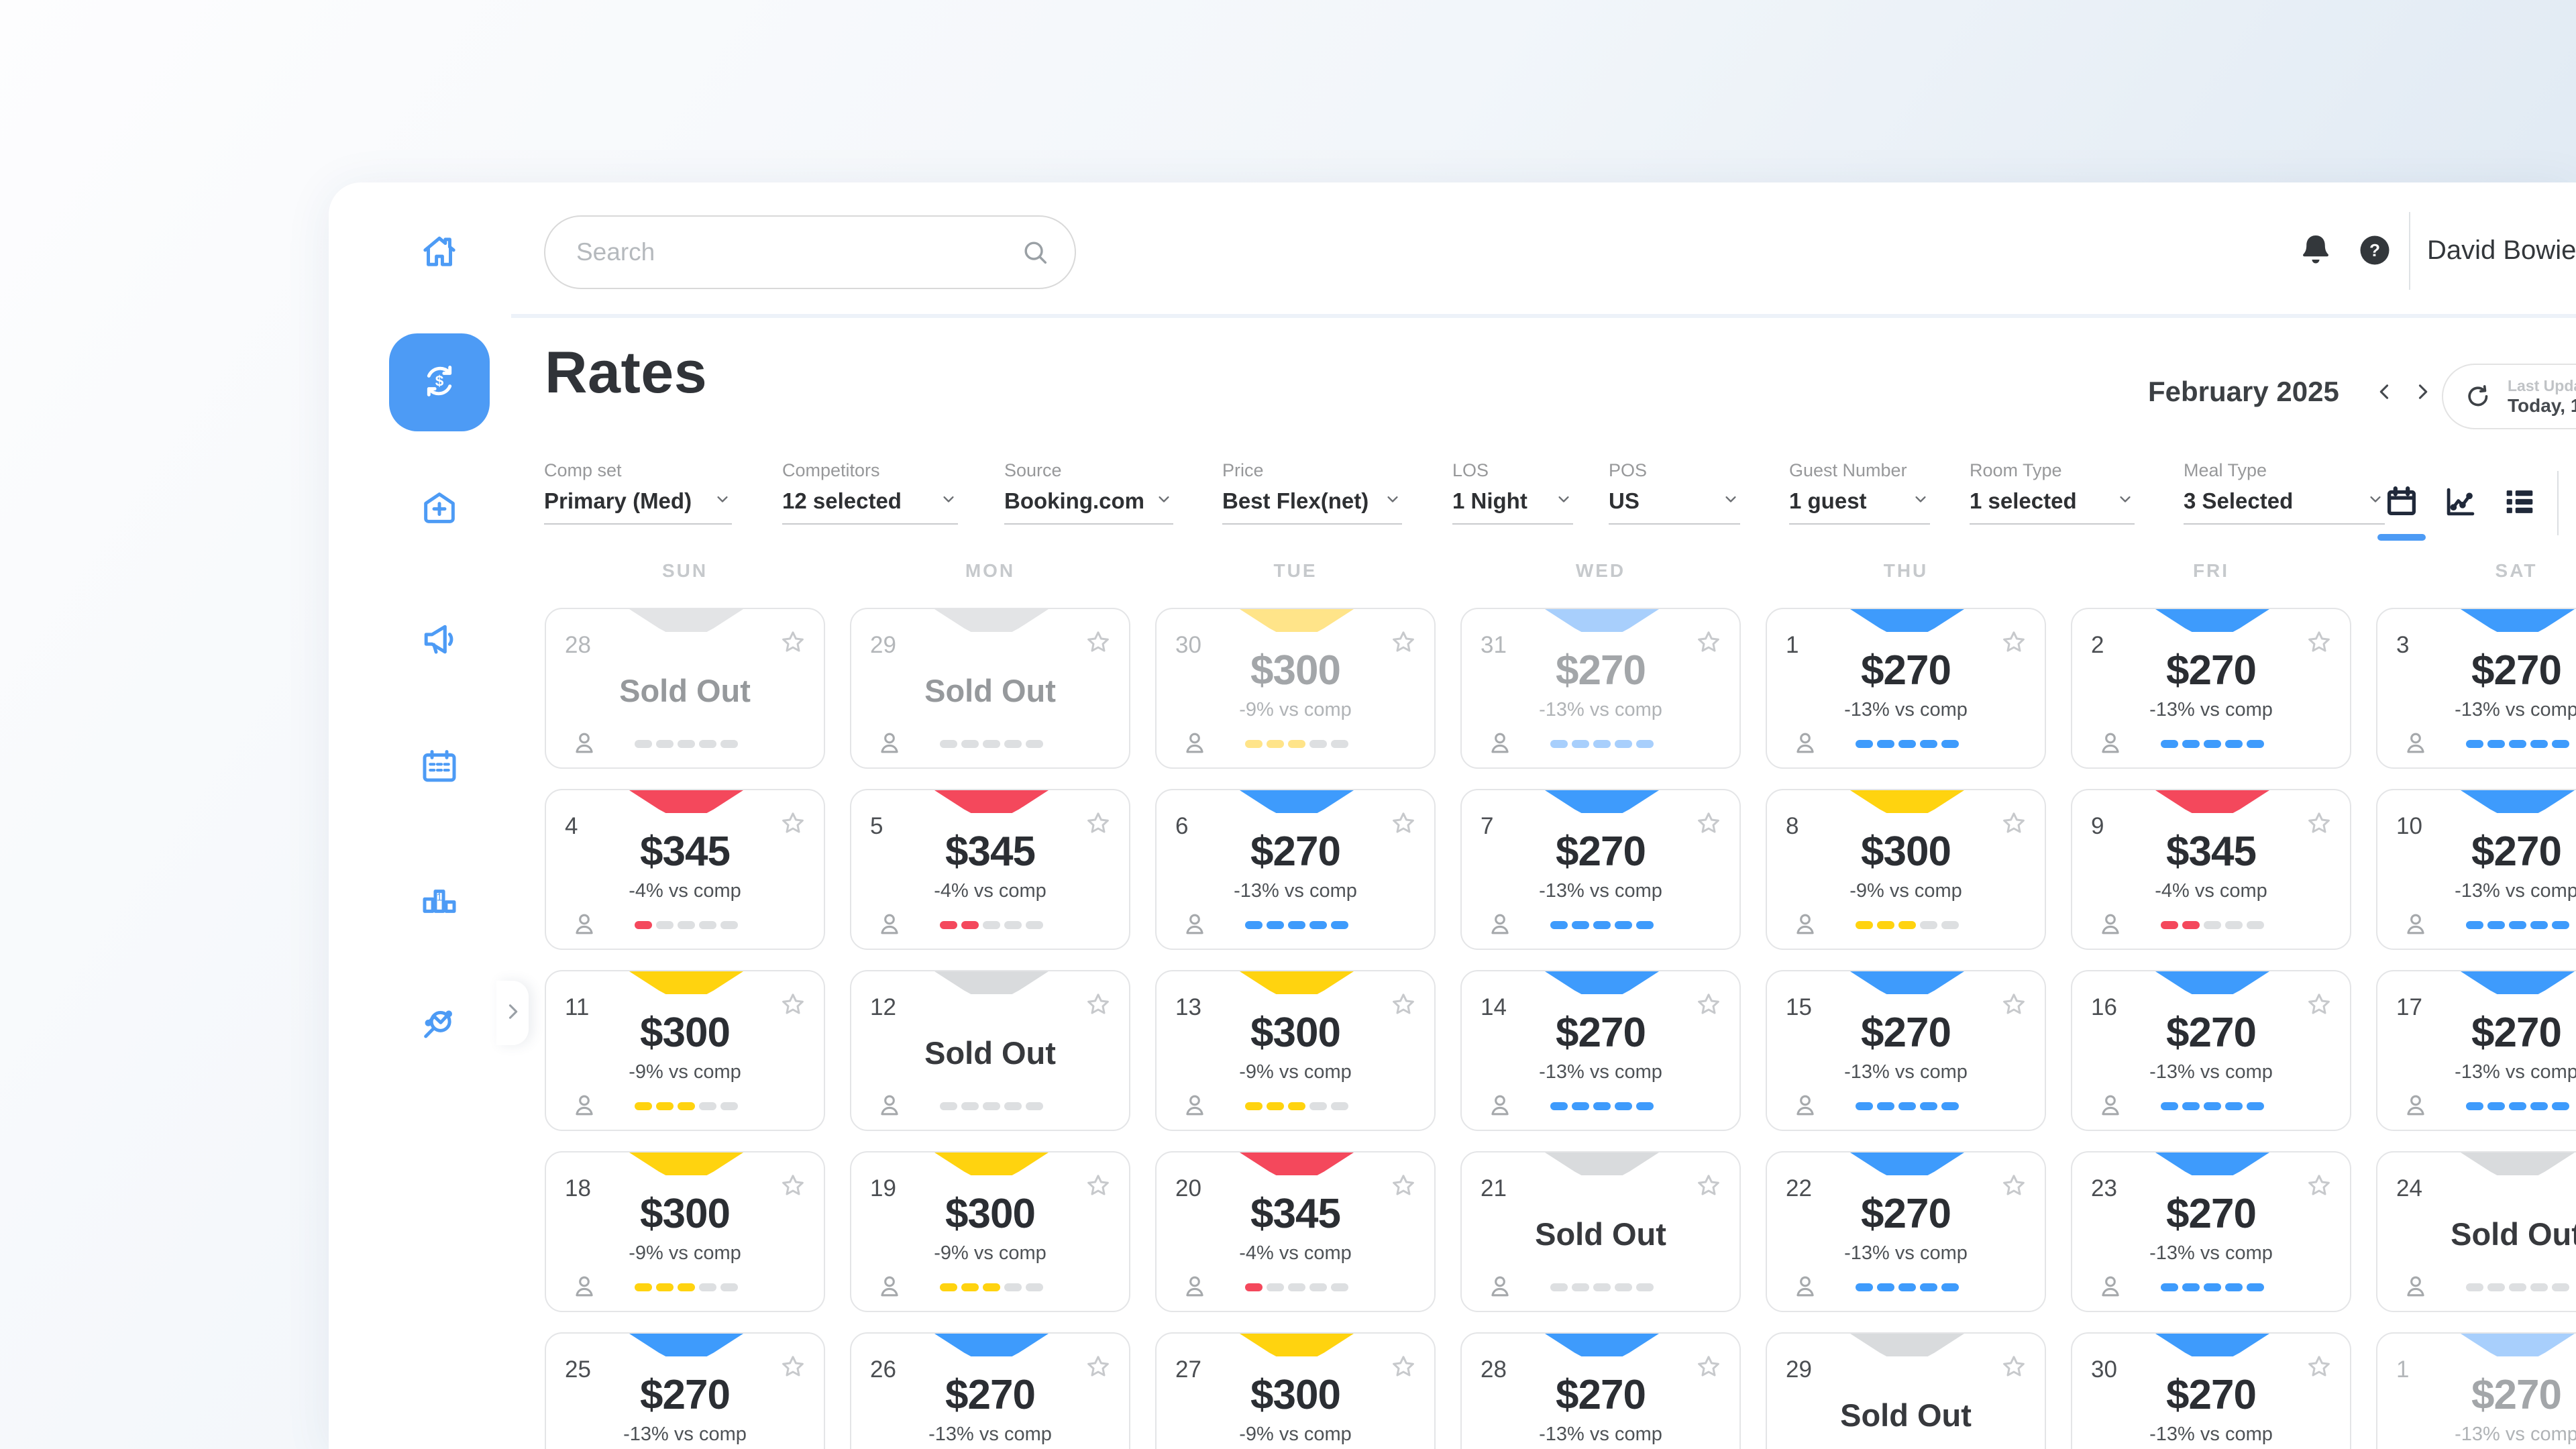 The image size is (2576, 1449). What do you see at coordinates (2211, 688) in the screenshot?
I see `rate-cell-day-2: 2 $270 -13% vs comp` at bounding box center [2211, 688].